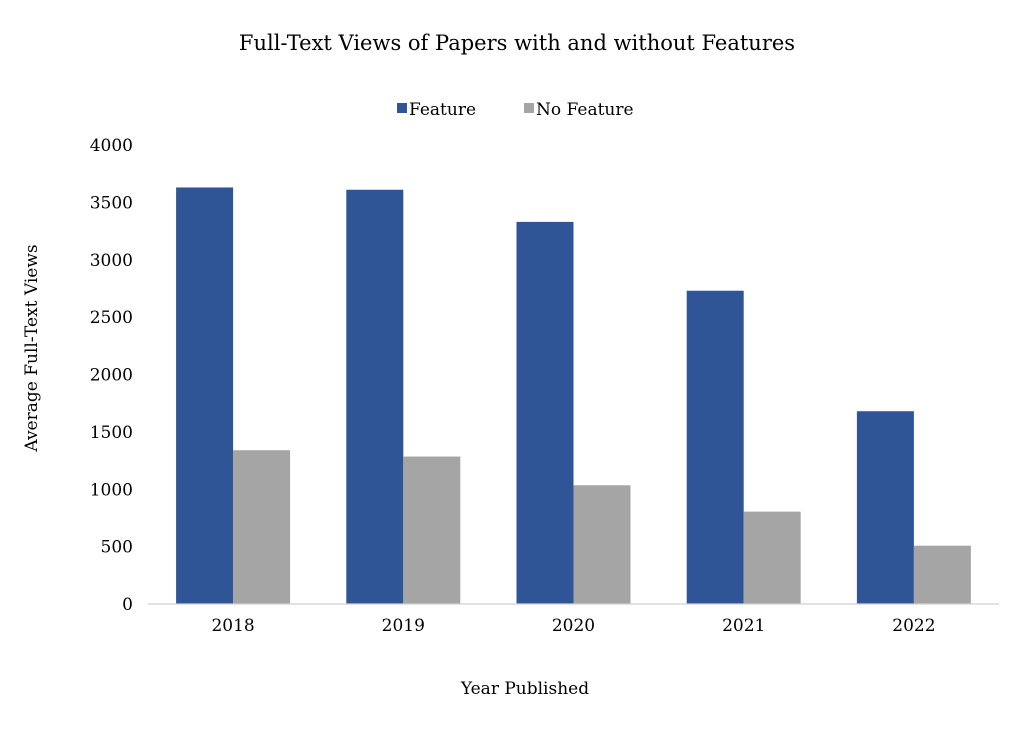 This screenshot has width=1024, height=743. I want to click on x-axis-label: Year Published, so click(524, 689).